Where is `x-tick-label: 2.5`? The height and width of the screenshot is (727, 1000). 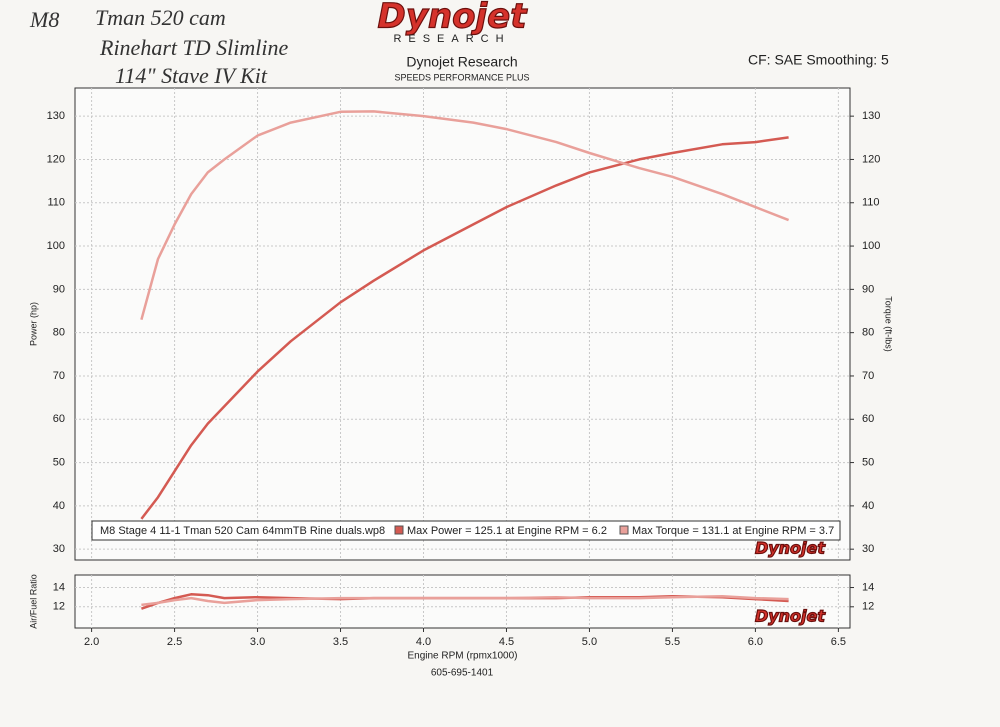
x-tick-label: 2.5 is located at coordinates (174, 642).